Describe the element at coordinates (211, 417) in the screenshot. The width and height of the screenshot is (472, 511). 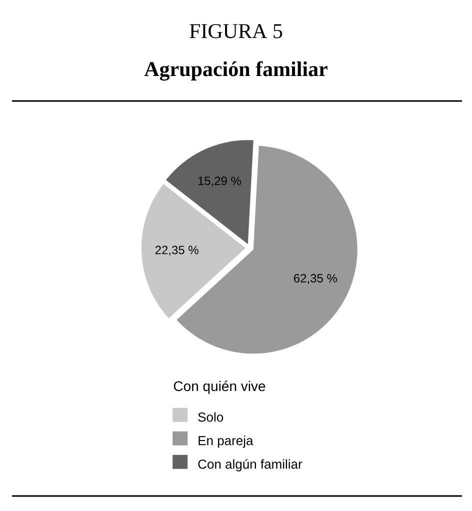
I see `legend-label: Solo` at that location.